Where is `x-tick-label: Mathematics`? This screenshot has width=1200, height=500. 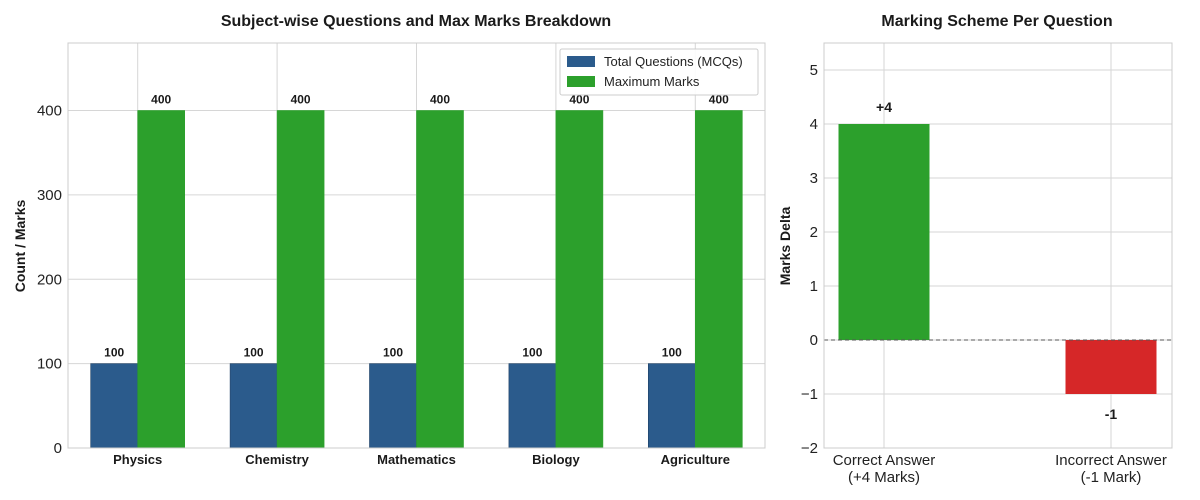
x-tick-label: Mathematics is located at coordinates (416, 459).